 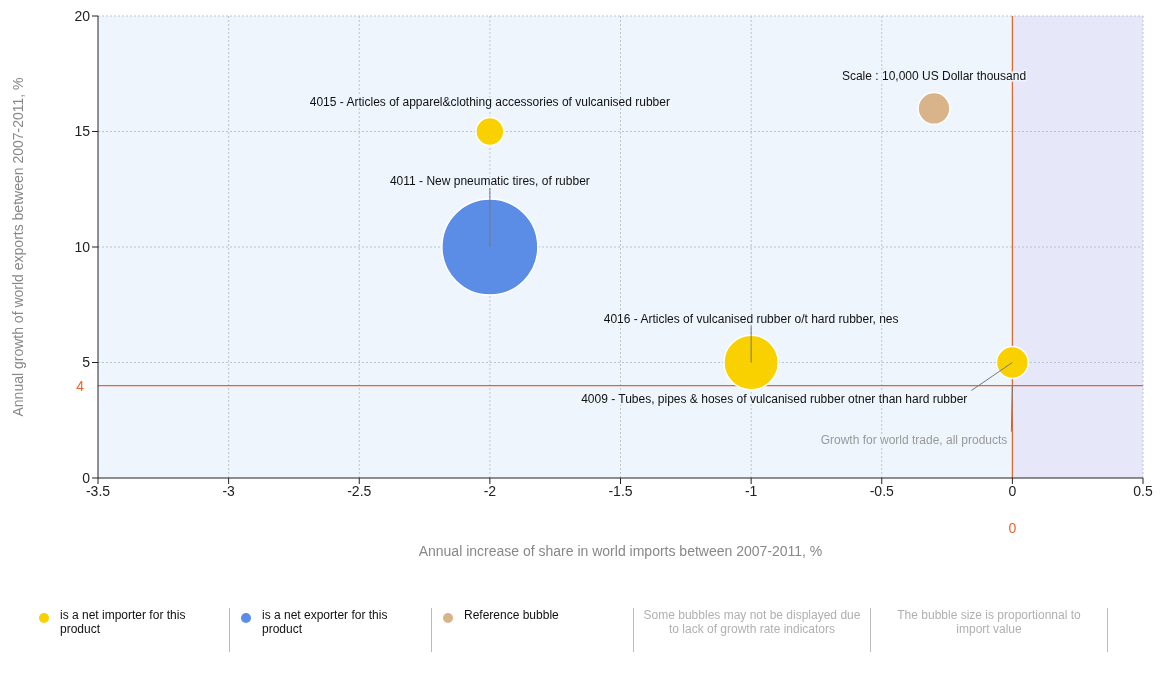 What do you see at coordinates (229, 490) in the screenshot?
I see `x-tick-label: -3` at bounding box center [229, 490].